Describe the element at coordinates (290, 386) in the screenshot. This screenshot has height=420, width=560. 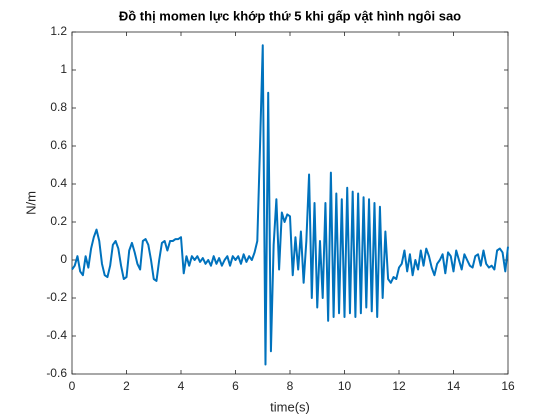
I see `x-tick-label: 8` at that location.